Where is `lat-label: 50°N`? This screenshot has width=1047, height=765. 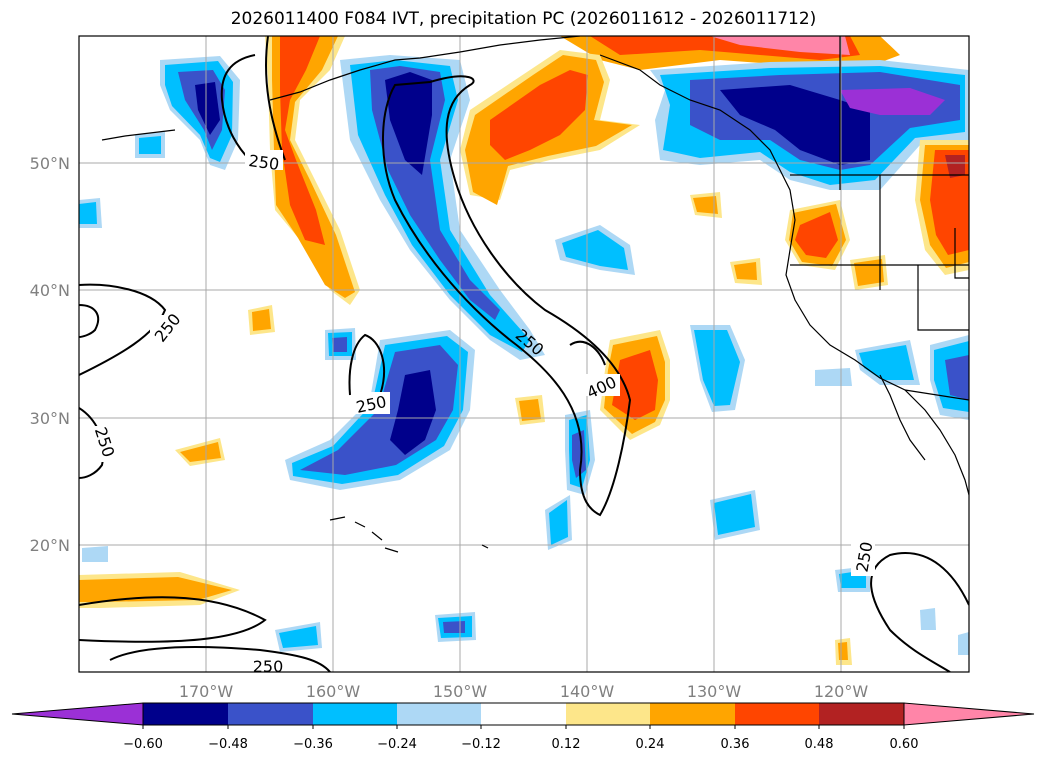 lat-label: 50°N is located at coordinates (50, 163).